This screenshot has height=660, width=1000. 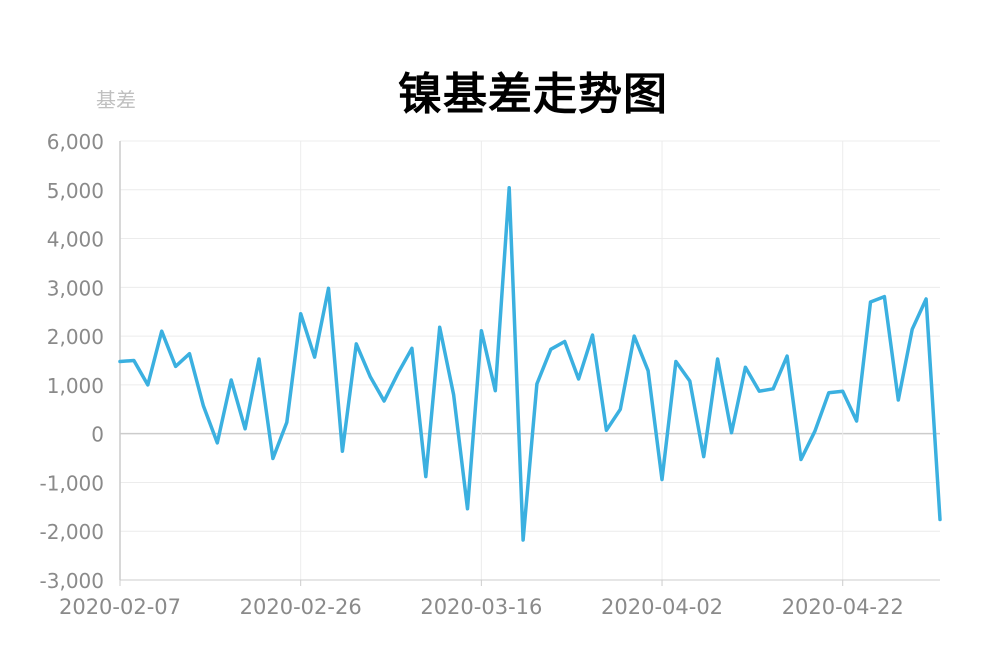 I want to click on x-tick-label: 2020-03-16, so click(x=481, y=607).